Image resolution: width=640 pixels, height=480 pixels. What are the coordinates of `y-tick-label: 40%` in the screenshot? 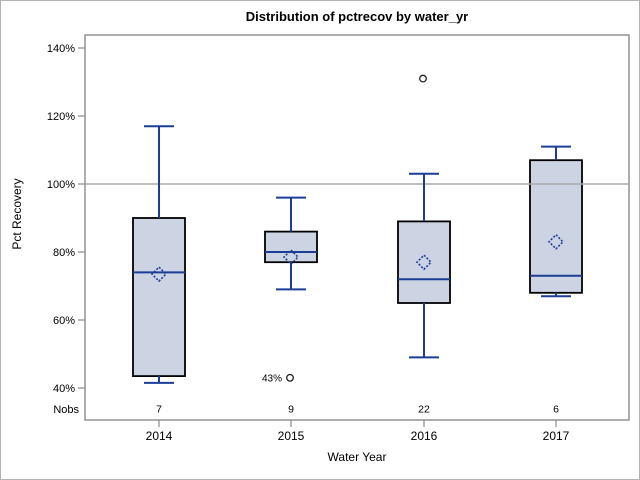 It's located at (64, 389).